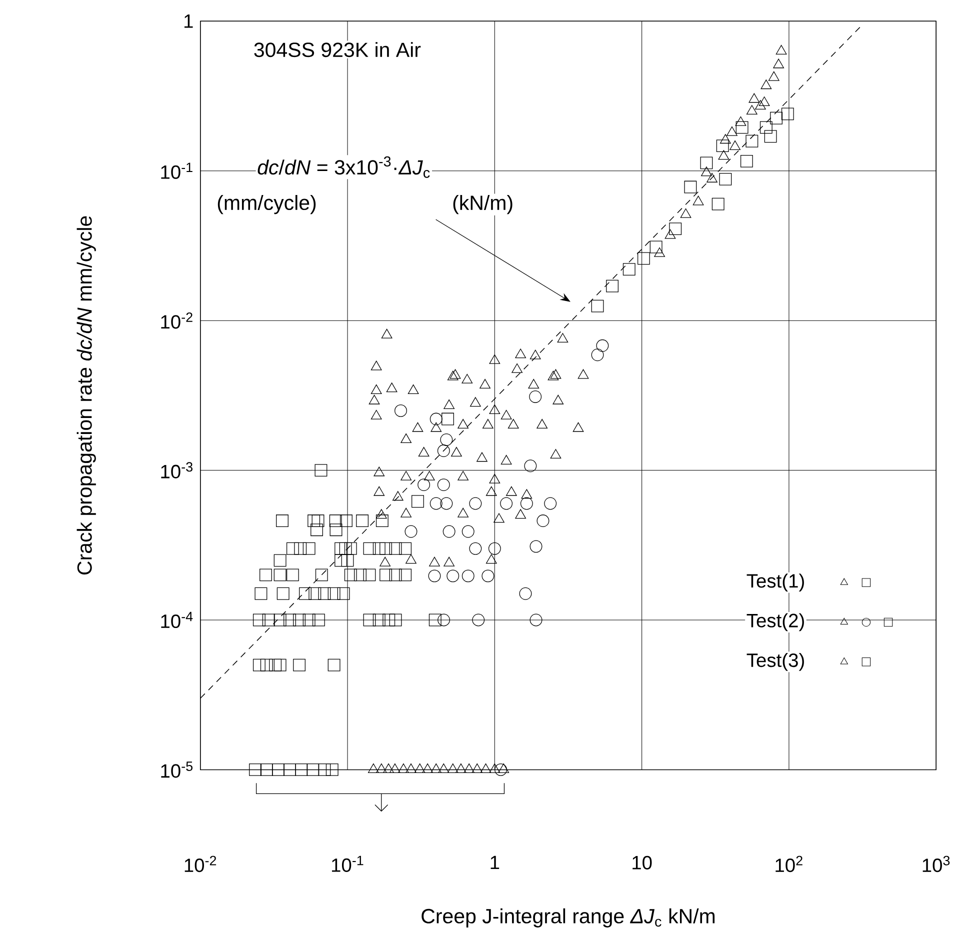 The width and height of the screenshot is (972, 934). What do you see at coordinates (176, 470) in the screenshot?
I see `y-tick-label: 10$^{-3}$` at bounding box center [176, 470].